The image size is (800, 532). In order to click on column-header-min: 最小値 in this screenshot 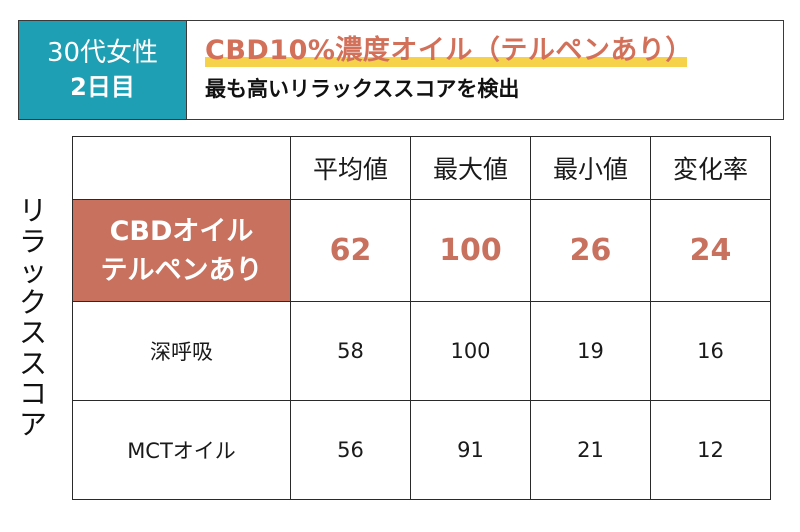, I will do `click(590, 168)`.